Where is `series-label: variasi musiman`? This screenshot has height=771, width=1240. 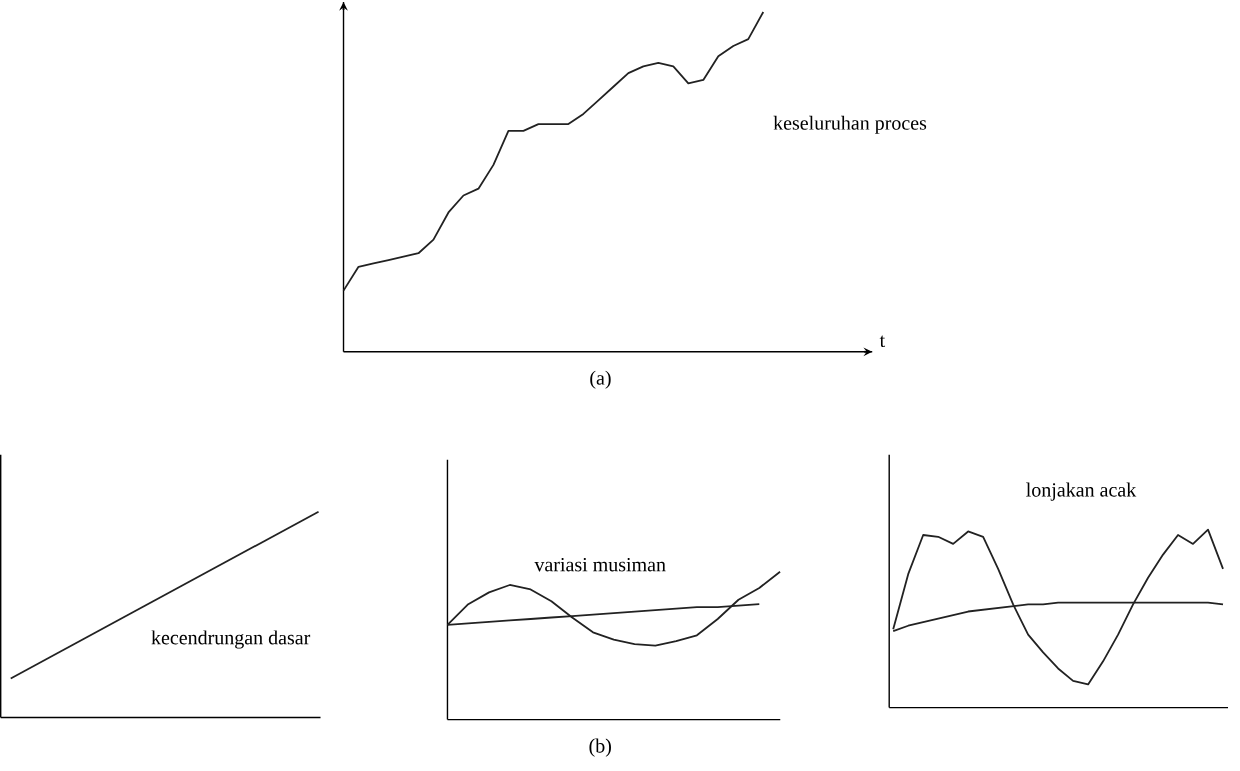
series-label: variasi musiman is located at coordinates (600, 565).